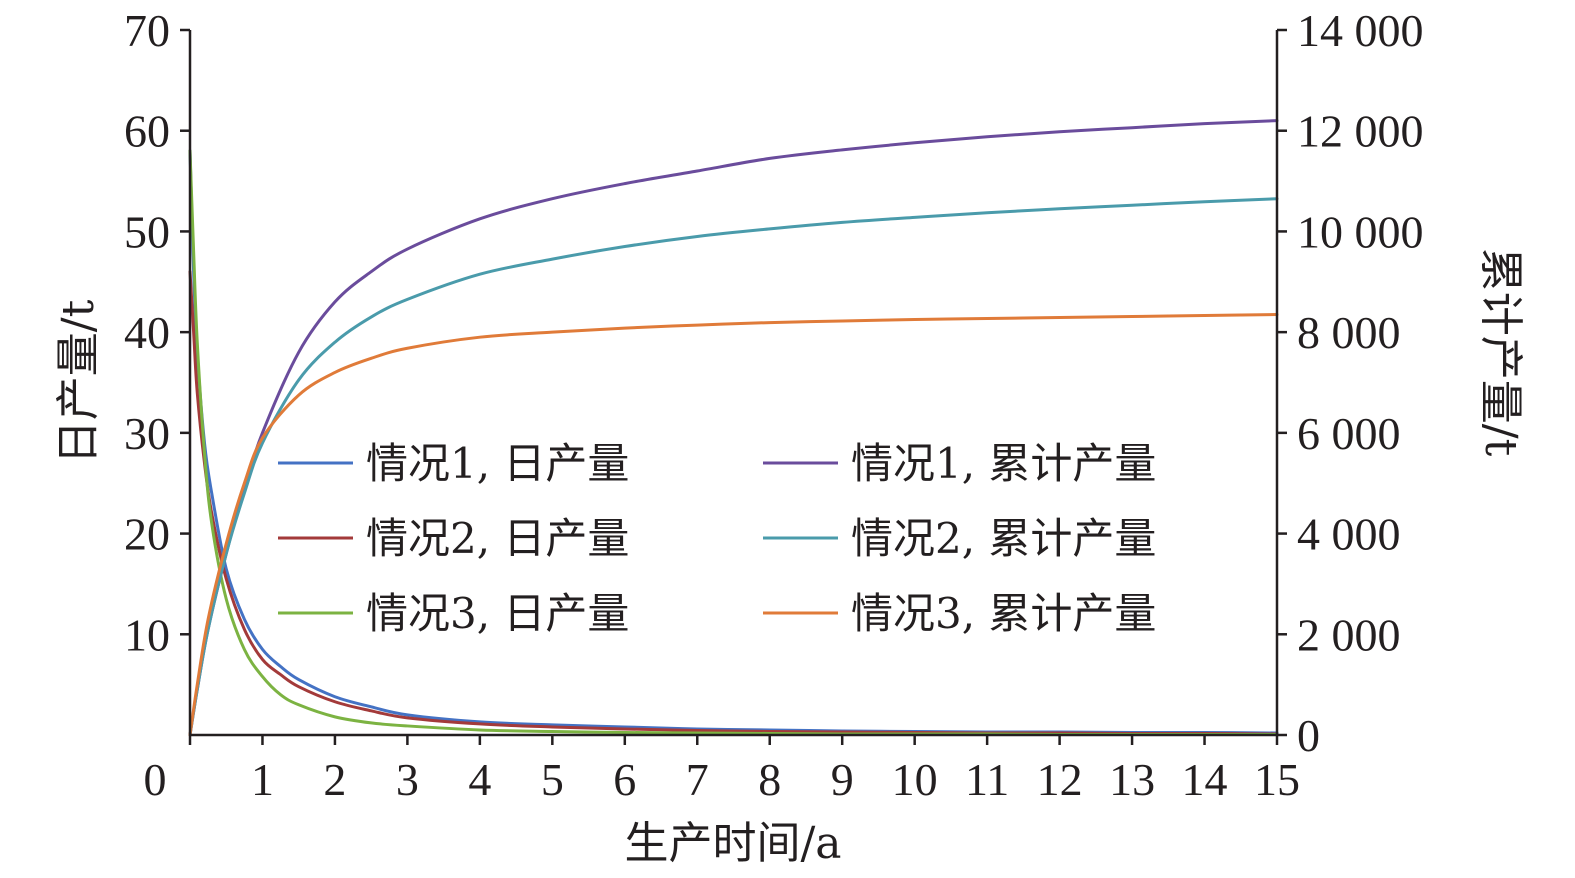 Image resolution: width=1575 pixels, height=878 pixels. I want to click on legend-label-3: 情况3, 日产量, so click(497, 613).